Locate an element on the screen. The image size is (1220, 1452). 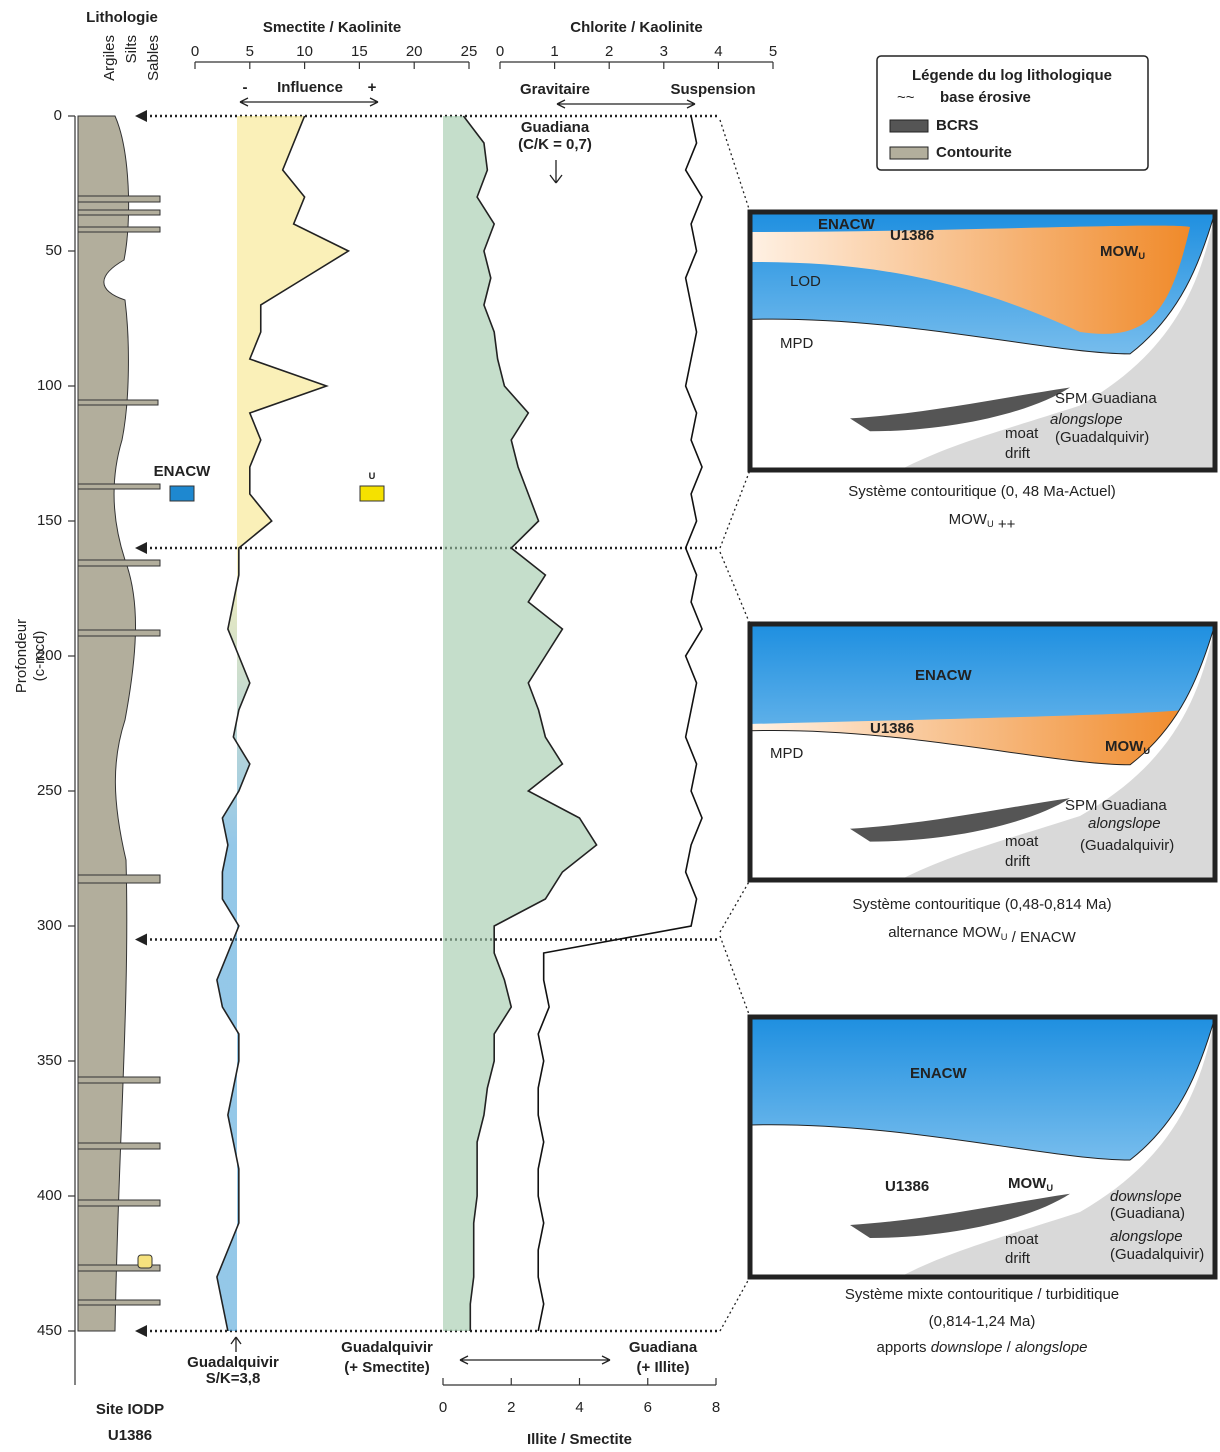
text-part: / is located at coordinates (1008, 1347).